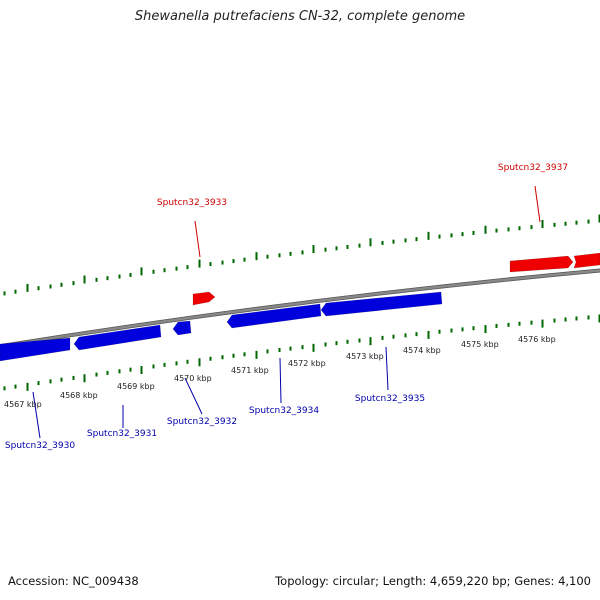 Image resolution: width=600 pixels, height=600 pixels. I want to click on ruler-label-4575: 4575 kbp, so click(480, 344).